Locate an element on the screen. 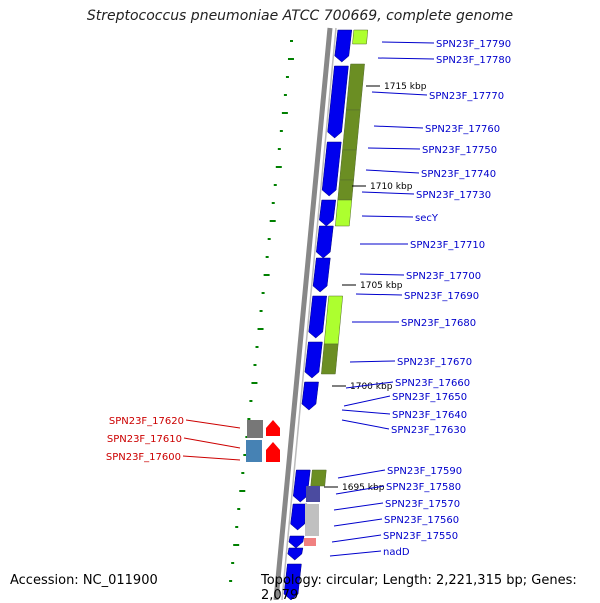 This screenshot has height=603, width=600. gene-label: SPN23F_17620 is located at coordinates (146, 421).